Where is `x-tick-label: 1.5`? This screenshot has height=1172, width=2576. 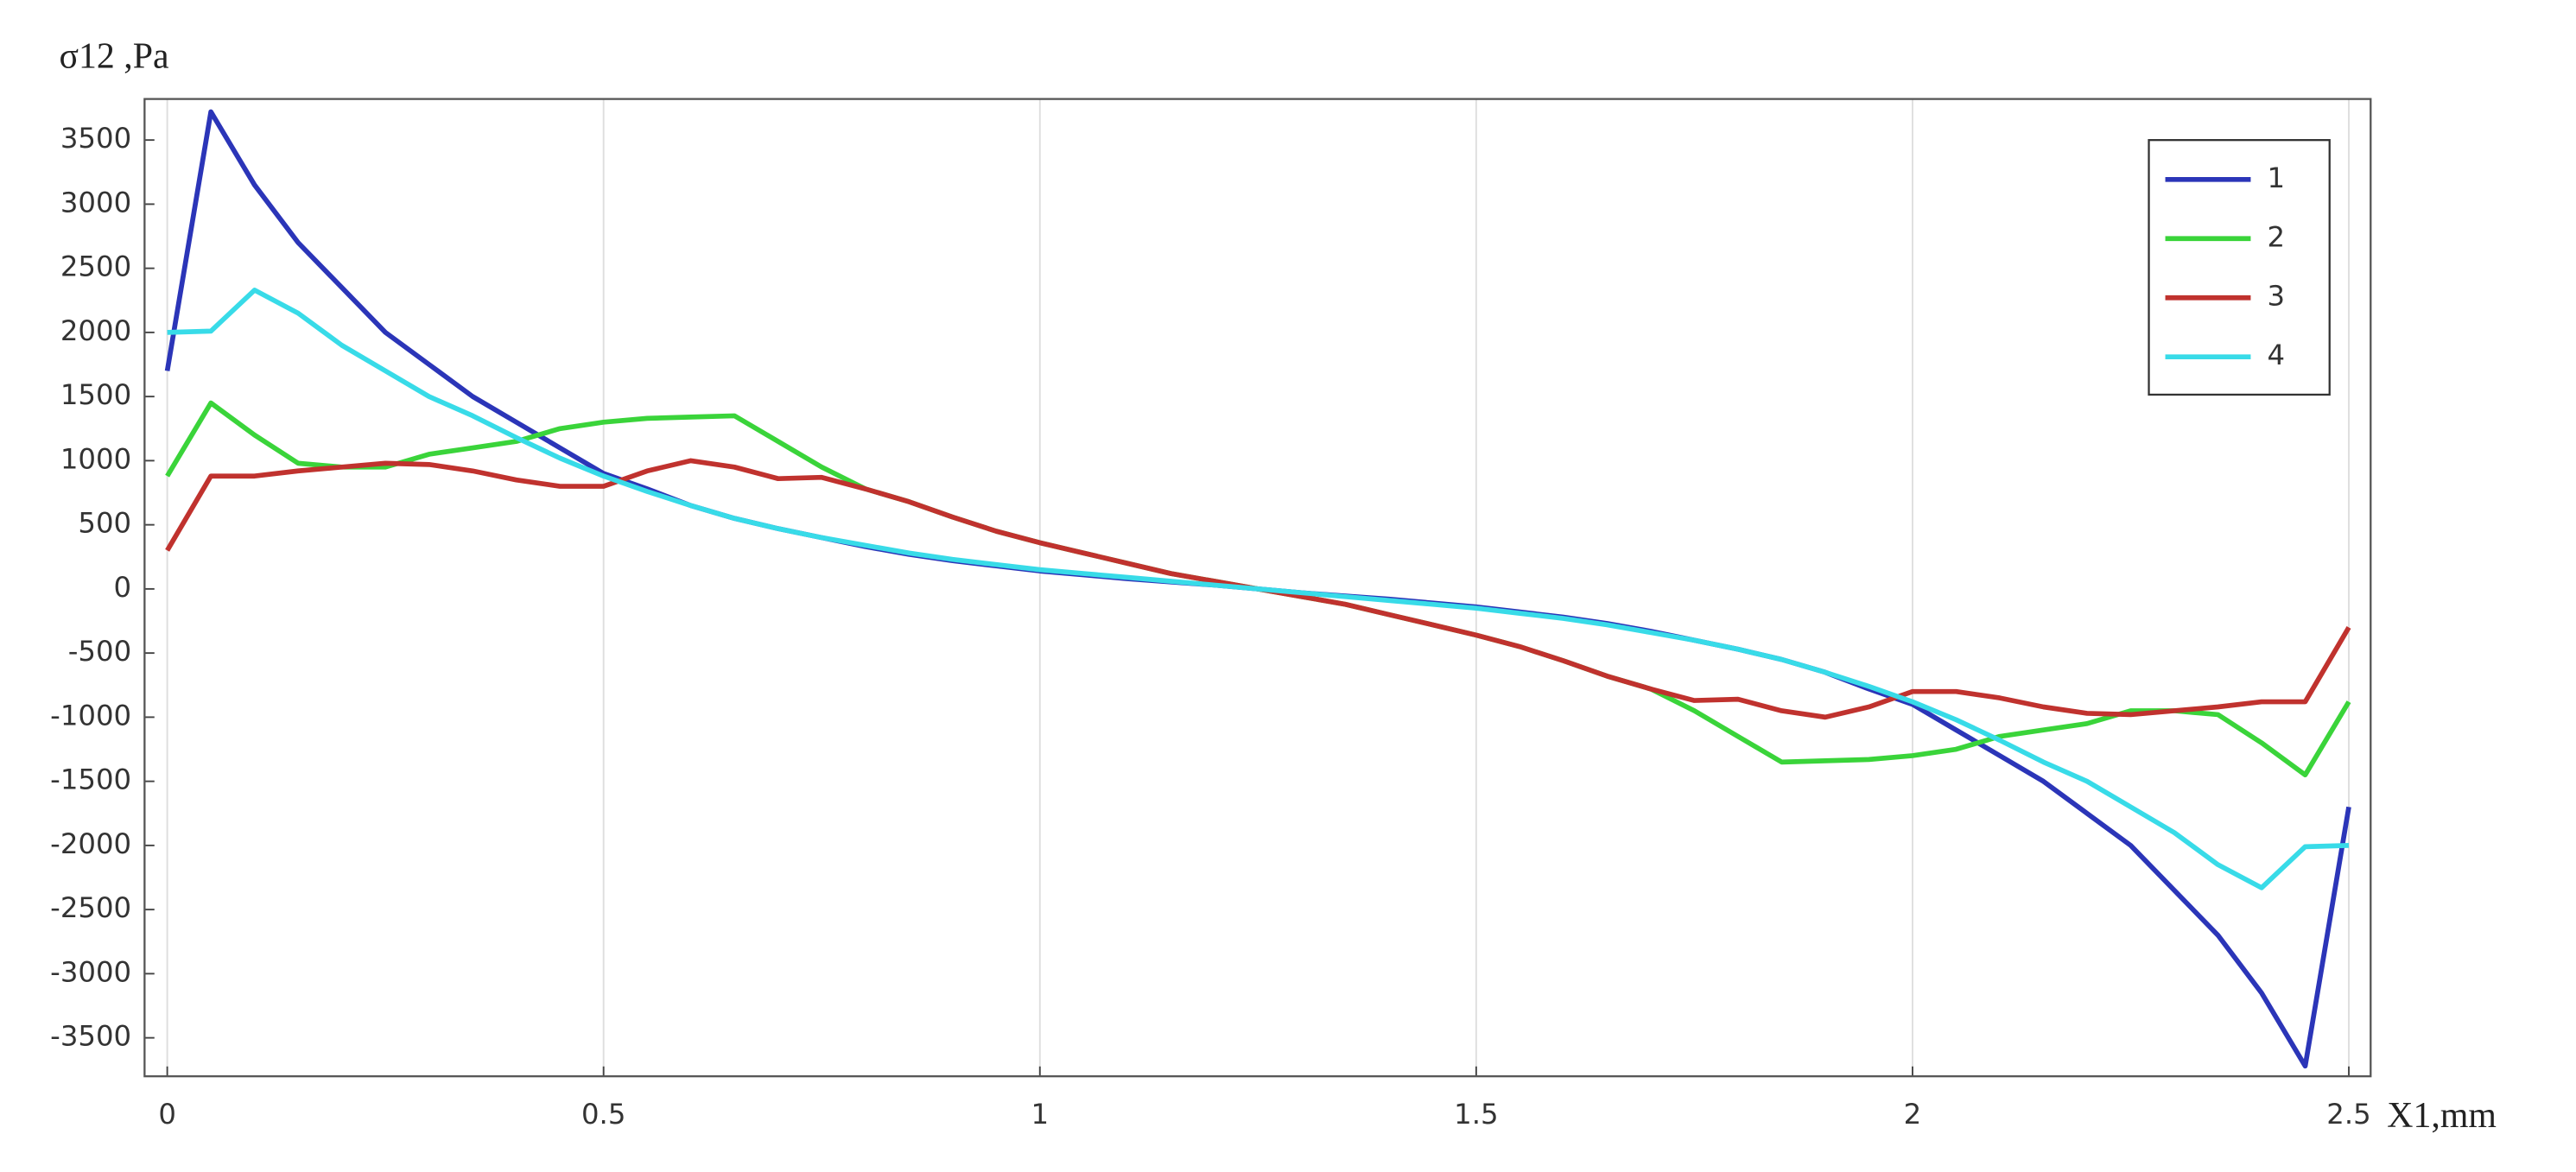 x-tick-label: 1.5 is located at coordinates (1476, 1114).